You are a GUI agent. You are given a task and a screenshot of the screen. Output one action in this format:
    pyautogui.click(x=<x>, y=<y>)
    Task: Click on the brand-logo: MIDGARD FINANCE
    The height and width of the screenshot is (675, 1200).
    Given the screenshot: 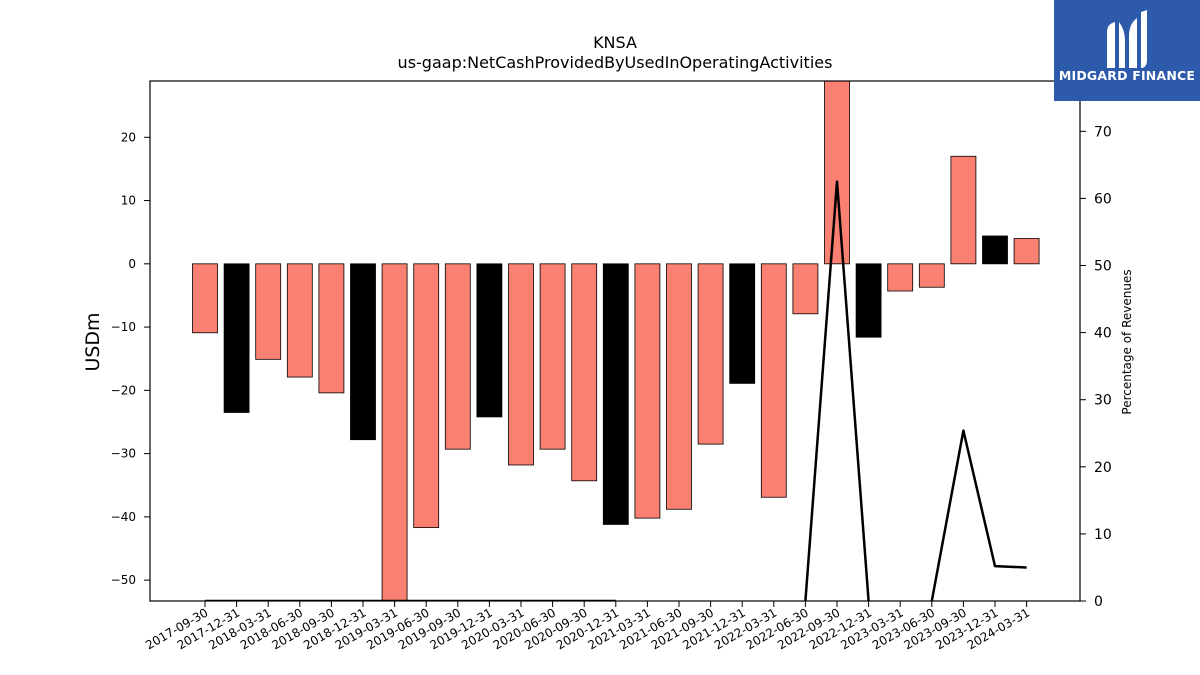 What is the action you would take?
    pyautogui.click(x=1127, y=50)
    